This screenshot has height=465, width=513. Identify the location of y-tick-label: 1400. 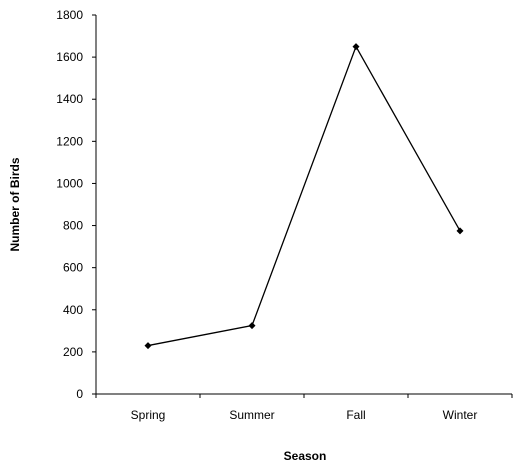
(69, 99).